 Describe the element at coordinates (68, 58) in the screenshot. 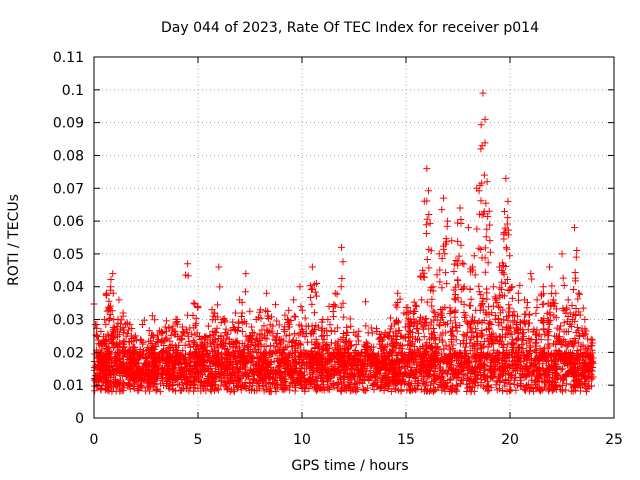

I see `y-tick-label: 0.11` at that location.